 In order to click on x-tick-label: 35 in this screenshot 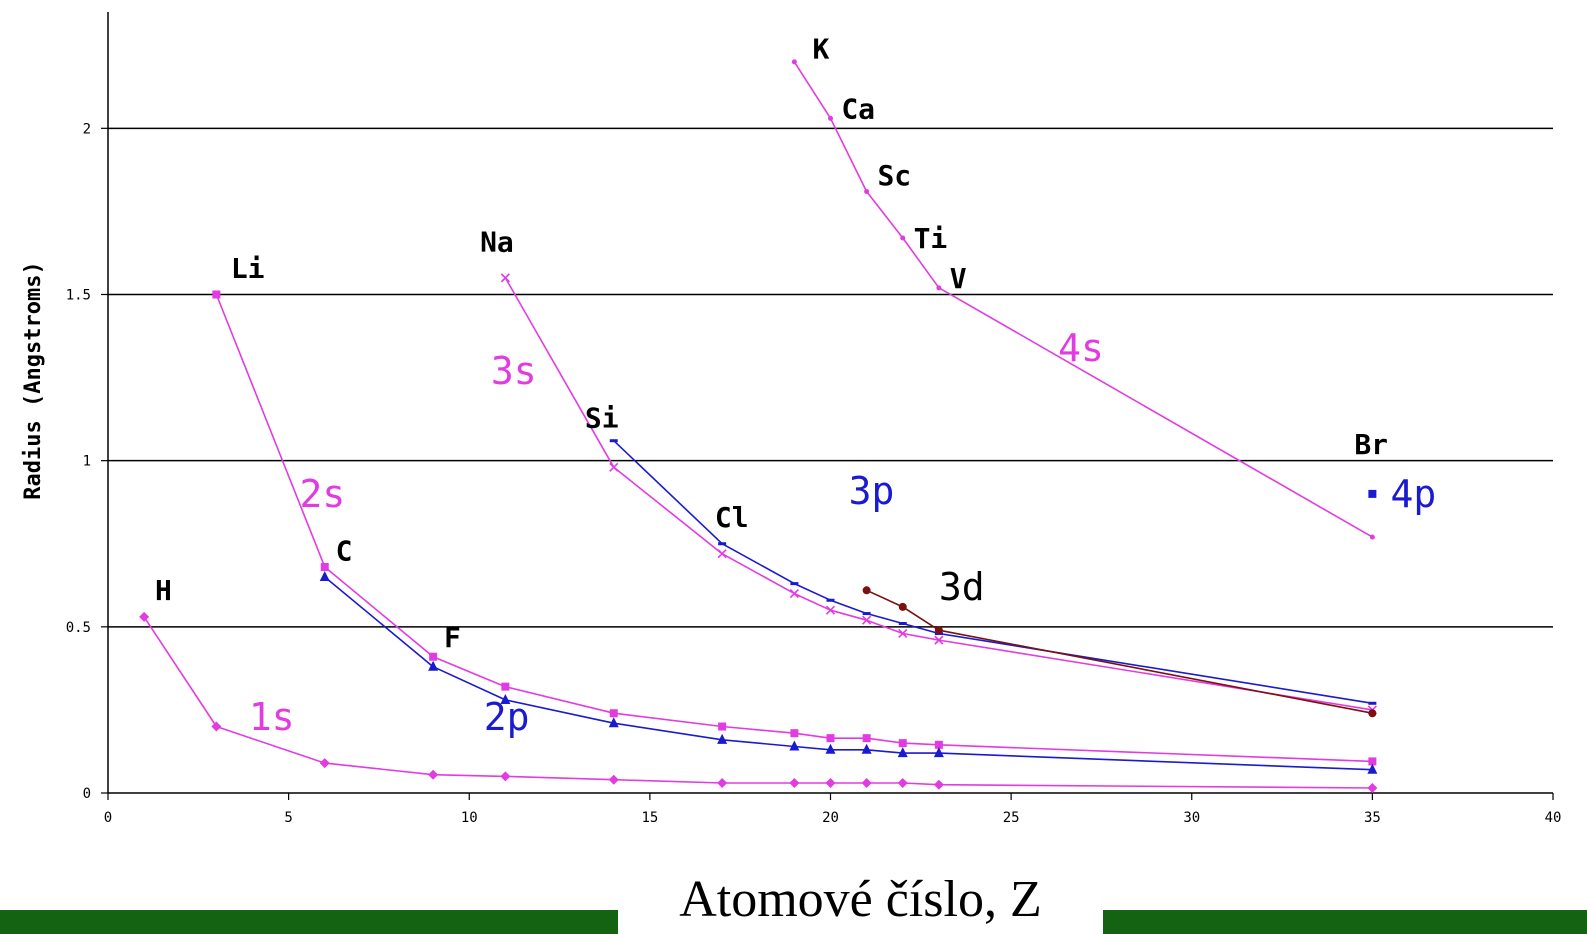, I will do `click(1372, 818)`.